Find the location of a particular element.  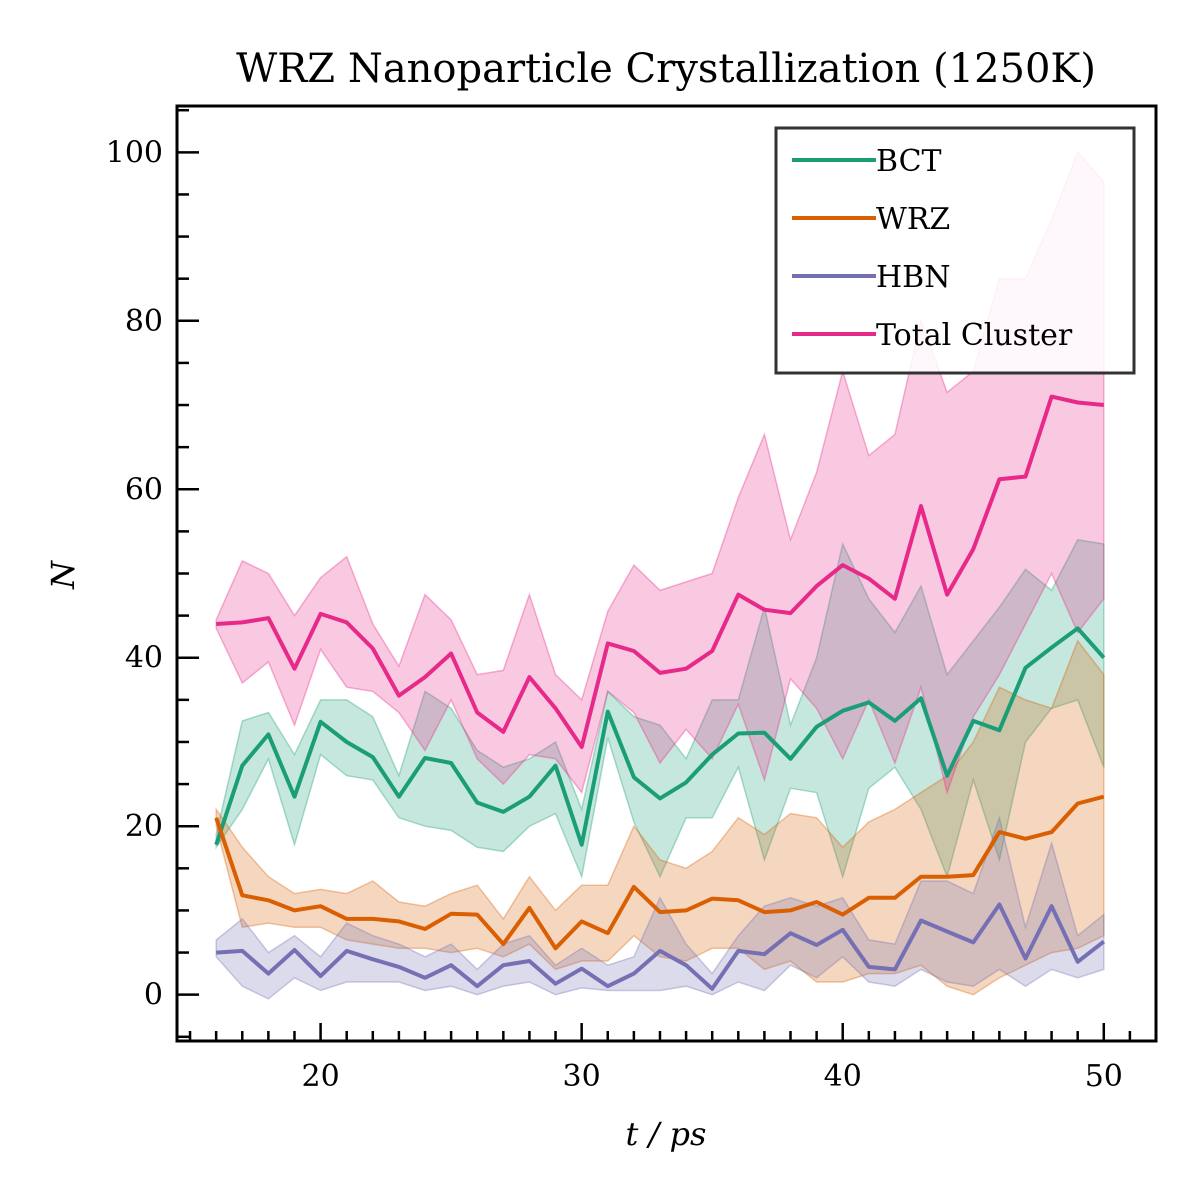

line-bct is located at coordinates (660, 736).